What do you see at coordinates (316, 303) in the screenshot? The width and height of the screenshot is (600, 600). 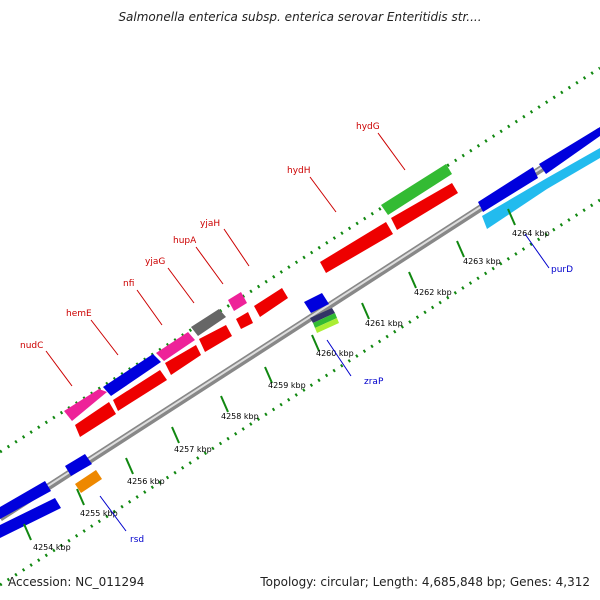 I see `gene-zraP-block` at bounding box center [316, 303].